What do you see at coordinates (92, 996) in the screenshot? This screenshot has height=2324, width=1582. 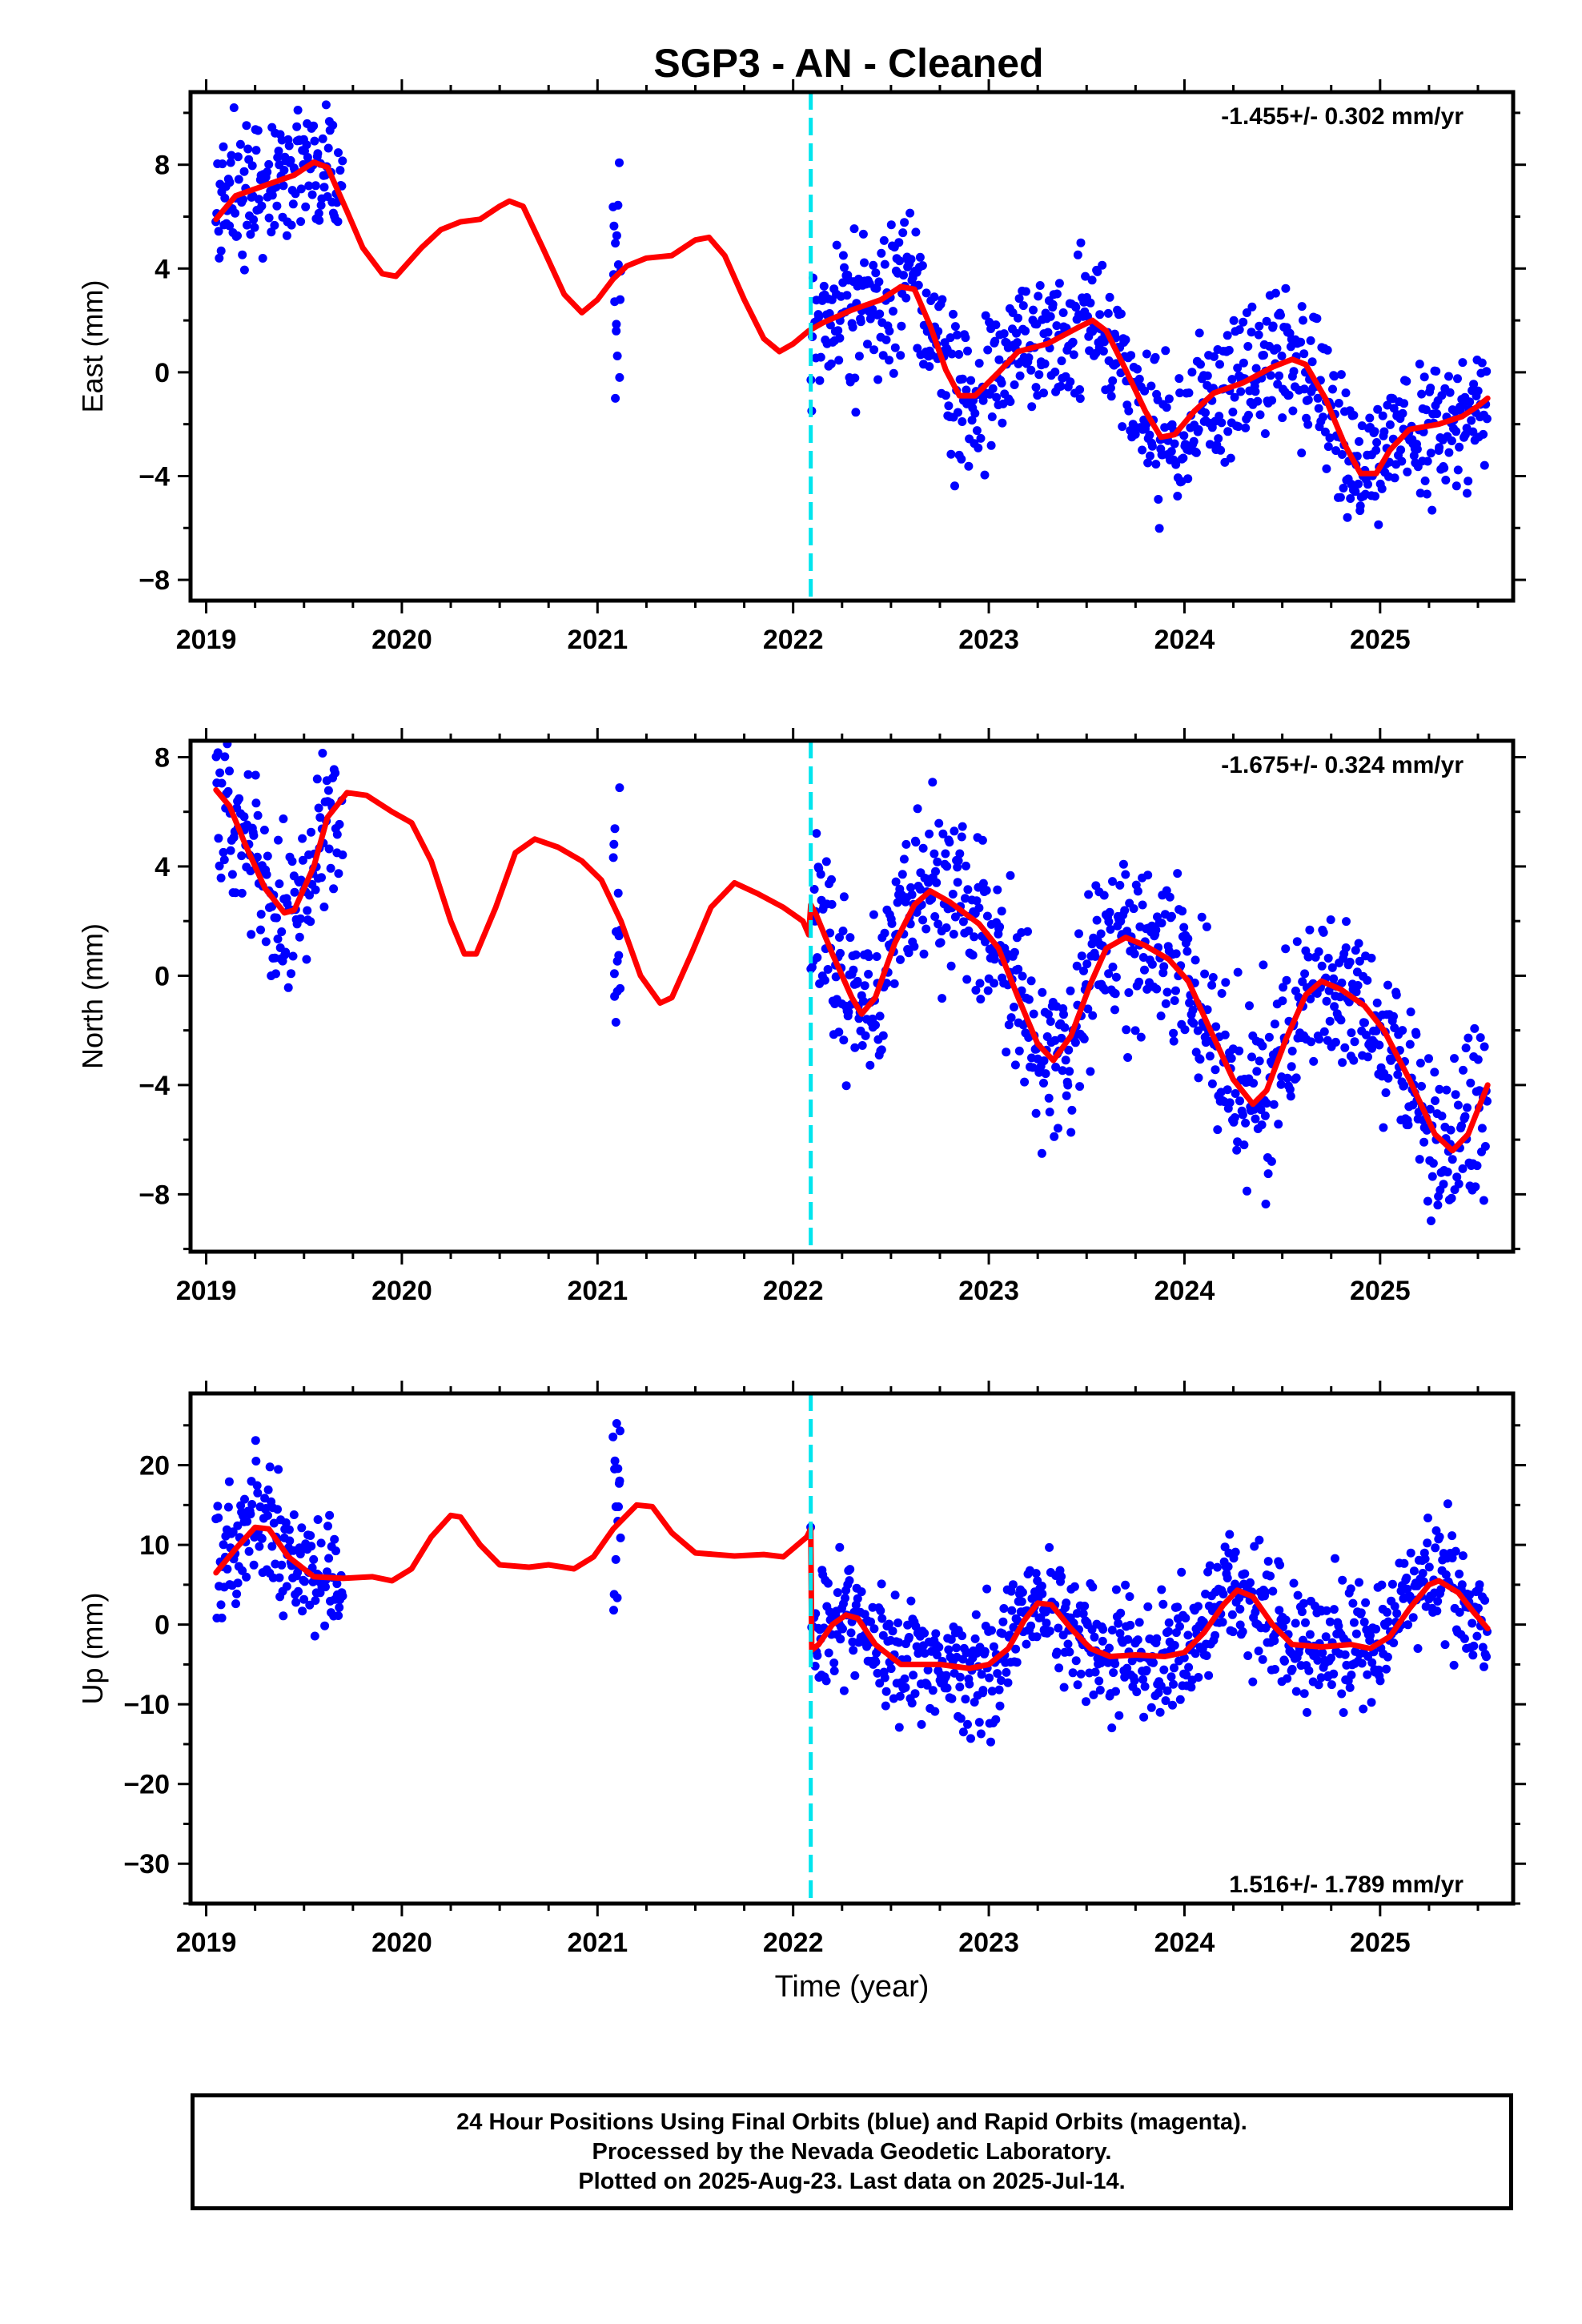 I see `north-y-axis-label: North (mm)` at bounding box center [92, 996].